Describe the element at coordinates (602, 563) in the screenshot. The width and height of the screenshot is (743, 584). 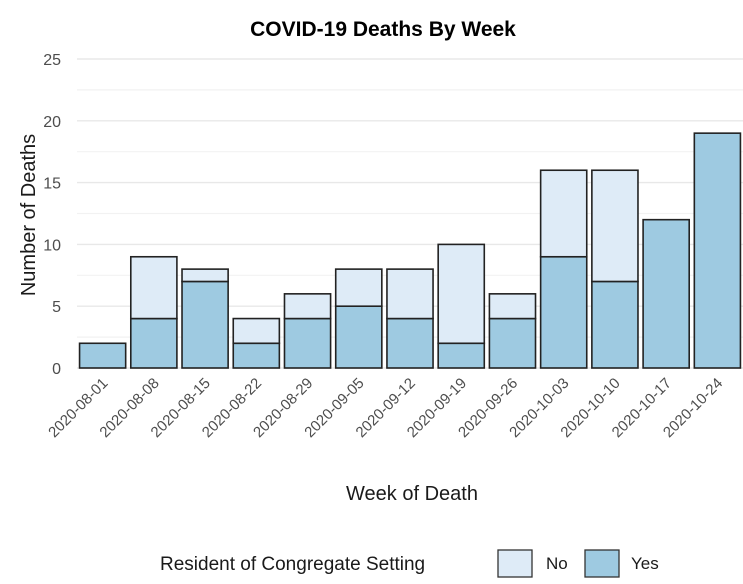
I see `legend-swatch-yes` at that location.